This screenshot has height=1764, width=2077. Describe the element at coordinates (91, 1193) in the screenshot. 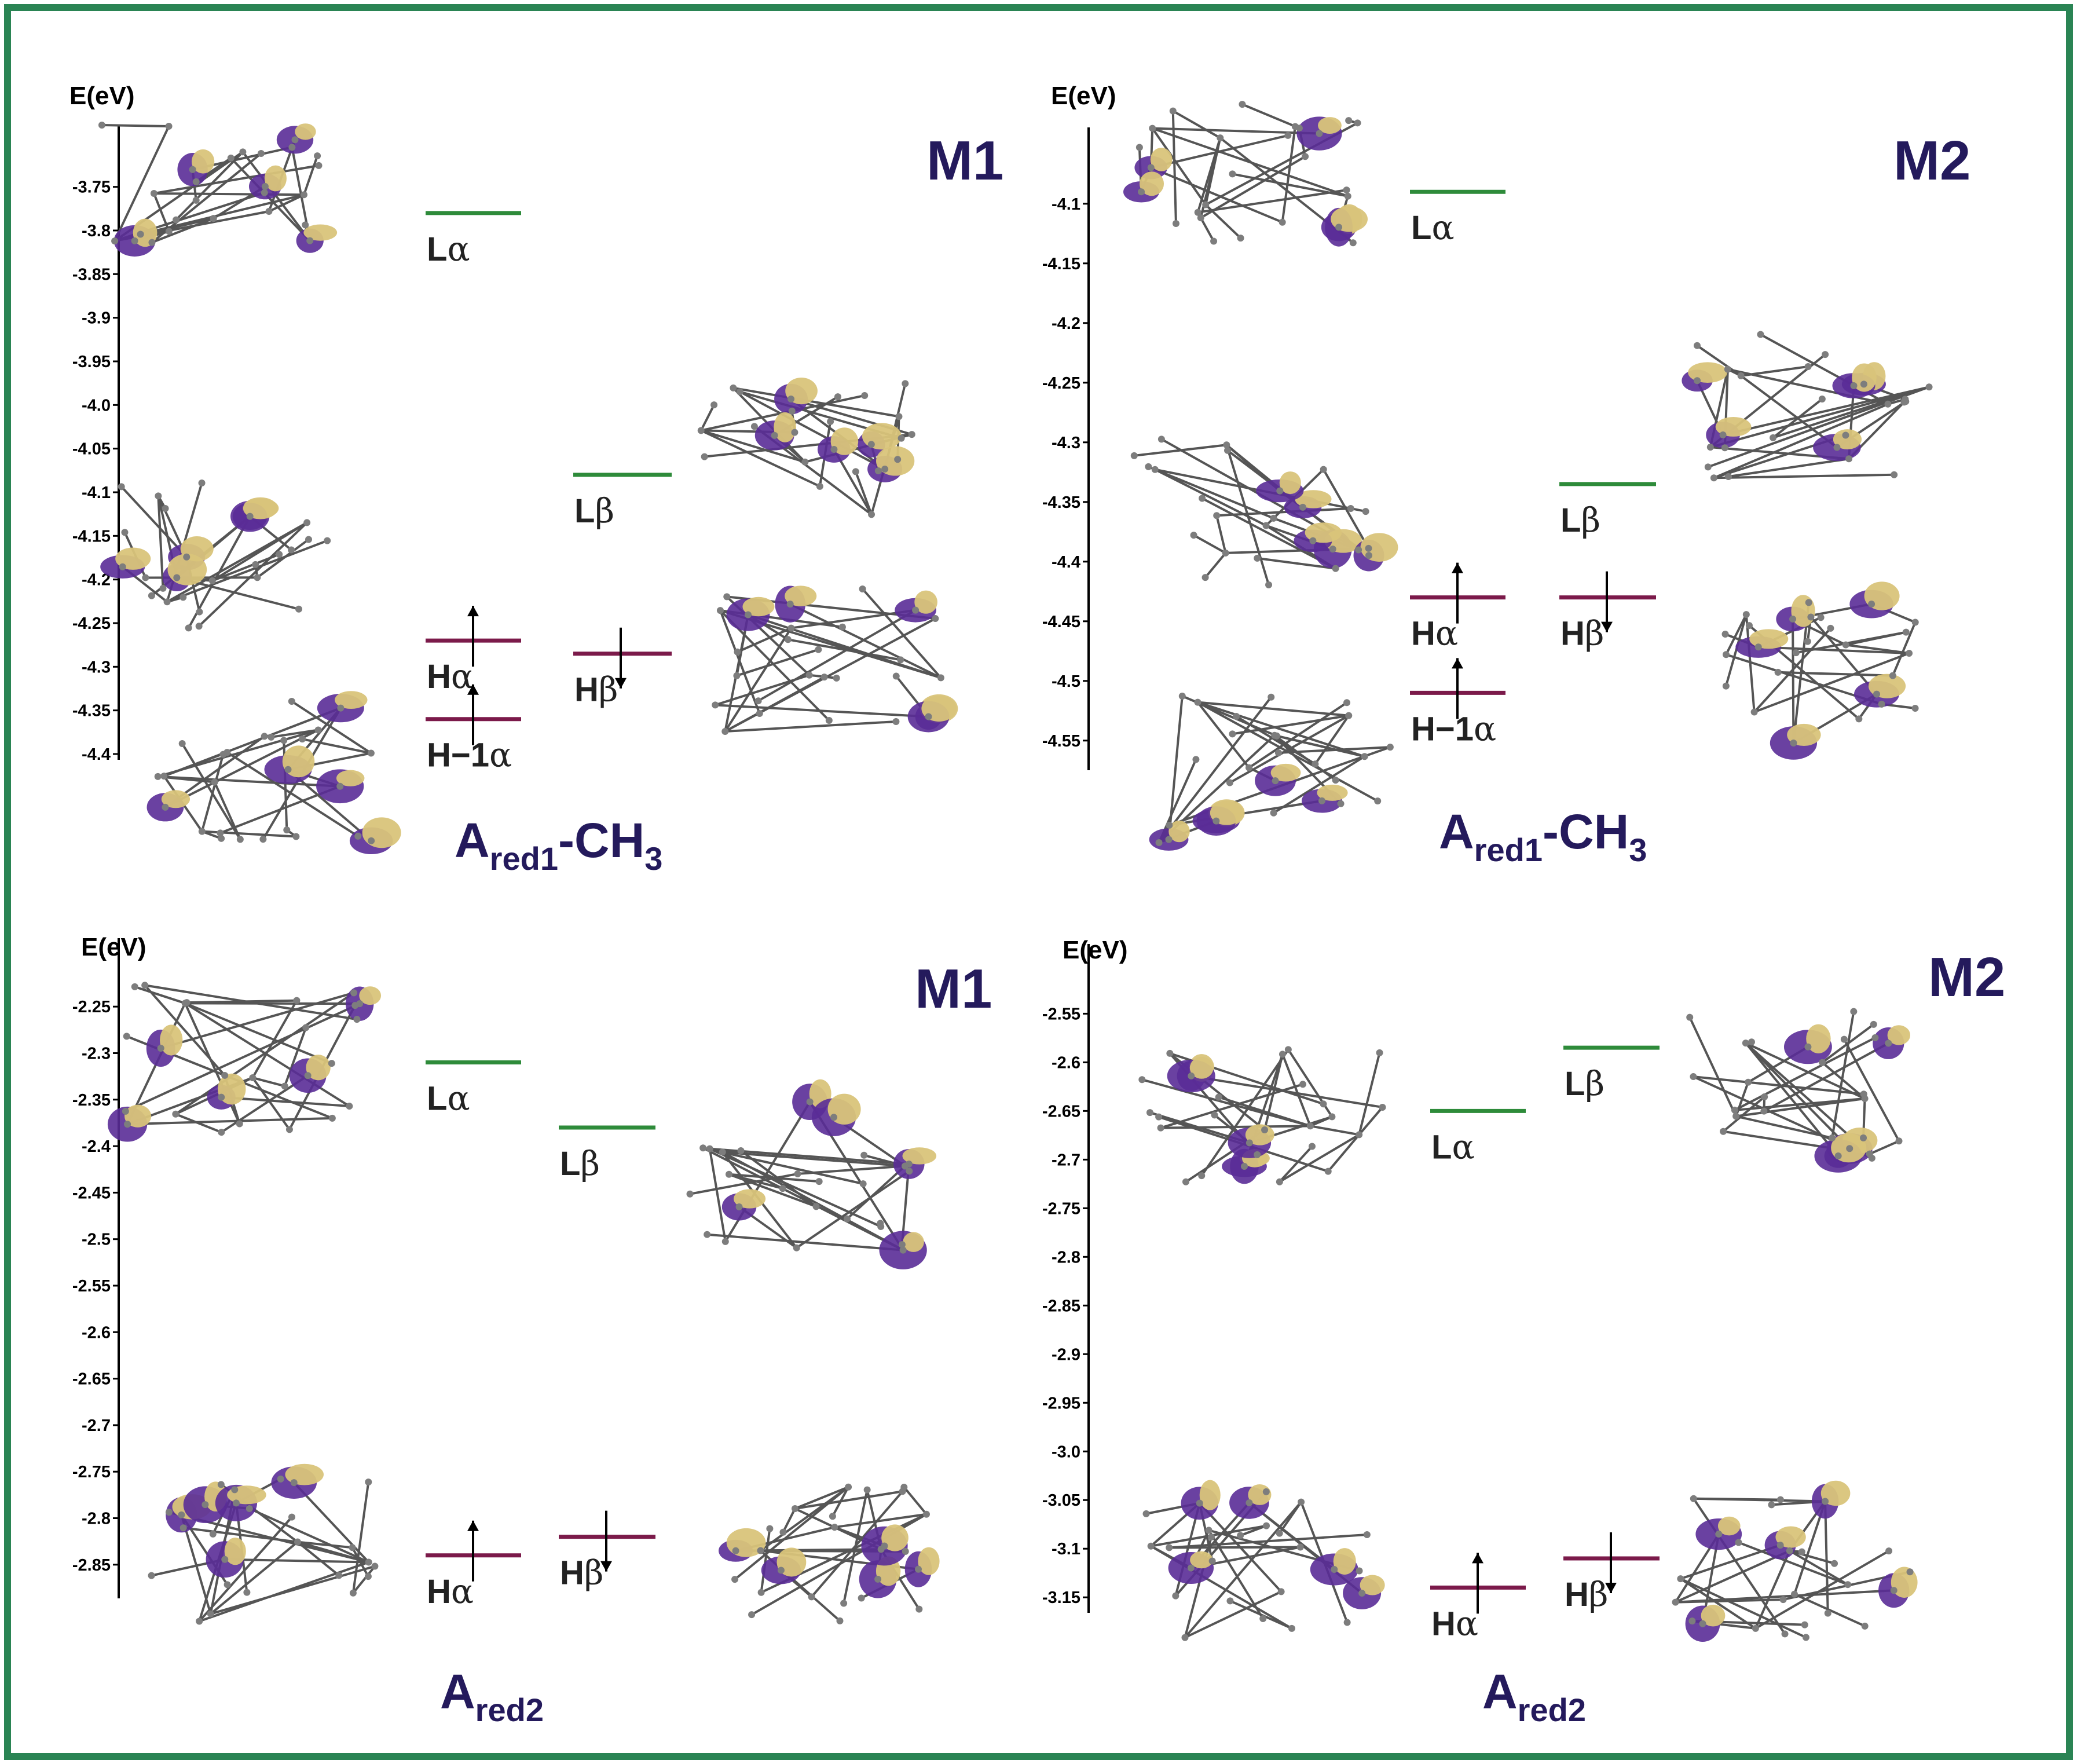

I see `y-tick-label: -2.45` at that location.